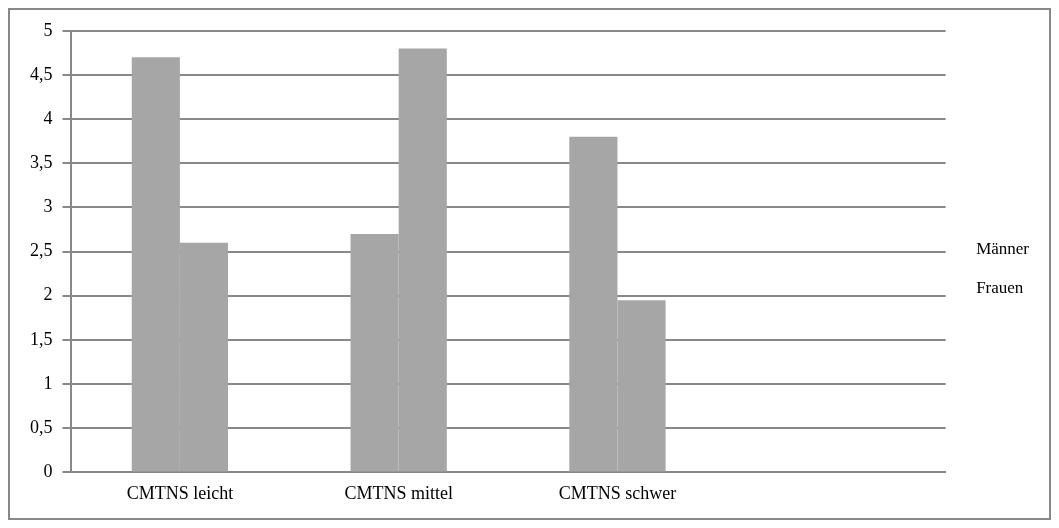  What do you see at coordinates (41, 73) in the screenshot?
I see `y-tick-label: 4,5` at bounding box center [41, 73].